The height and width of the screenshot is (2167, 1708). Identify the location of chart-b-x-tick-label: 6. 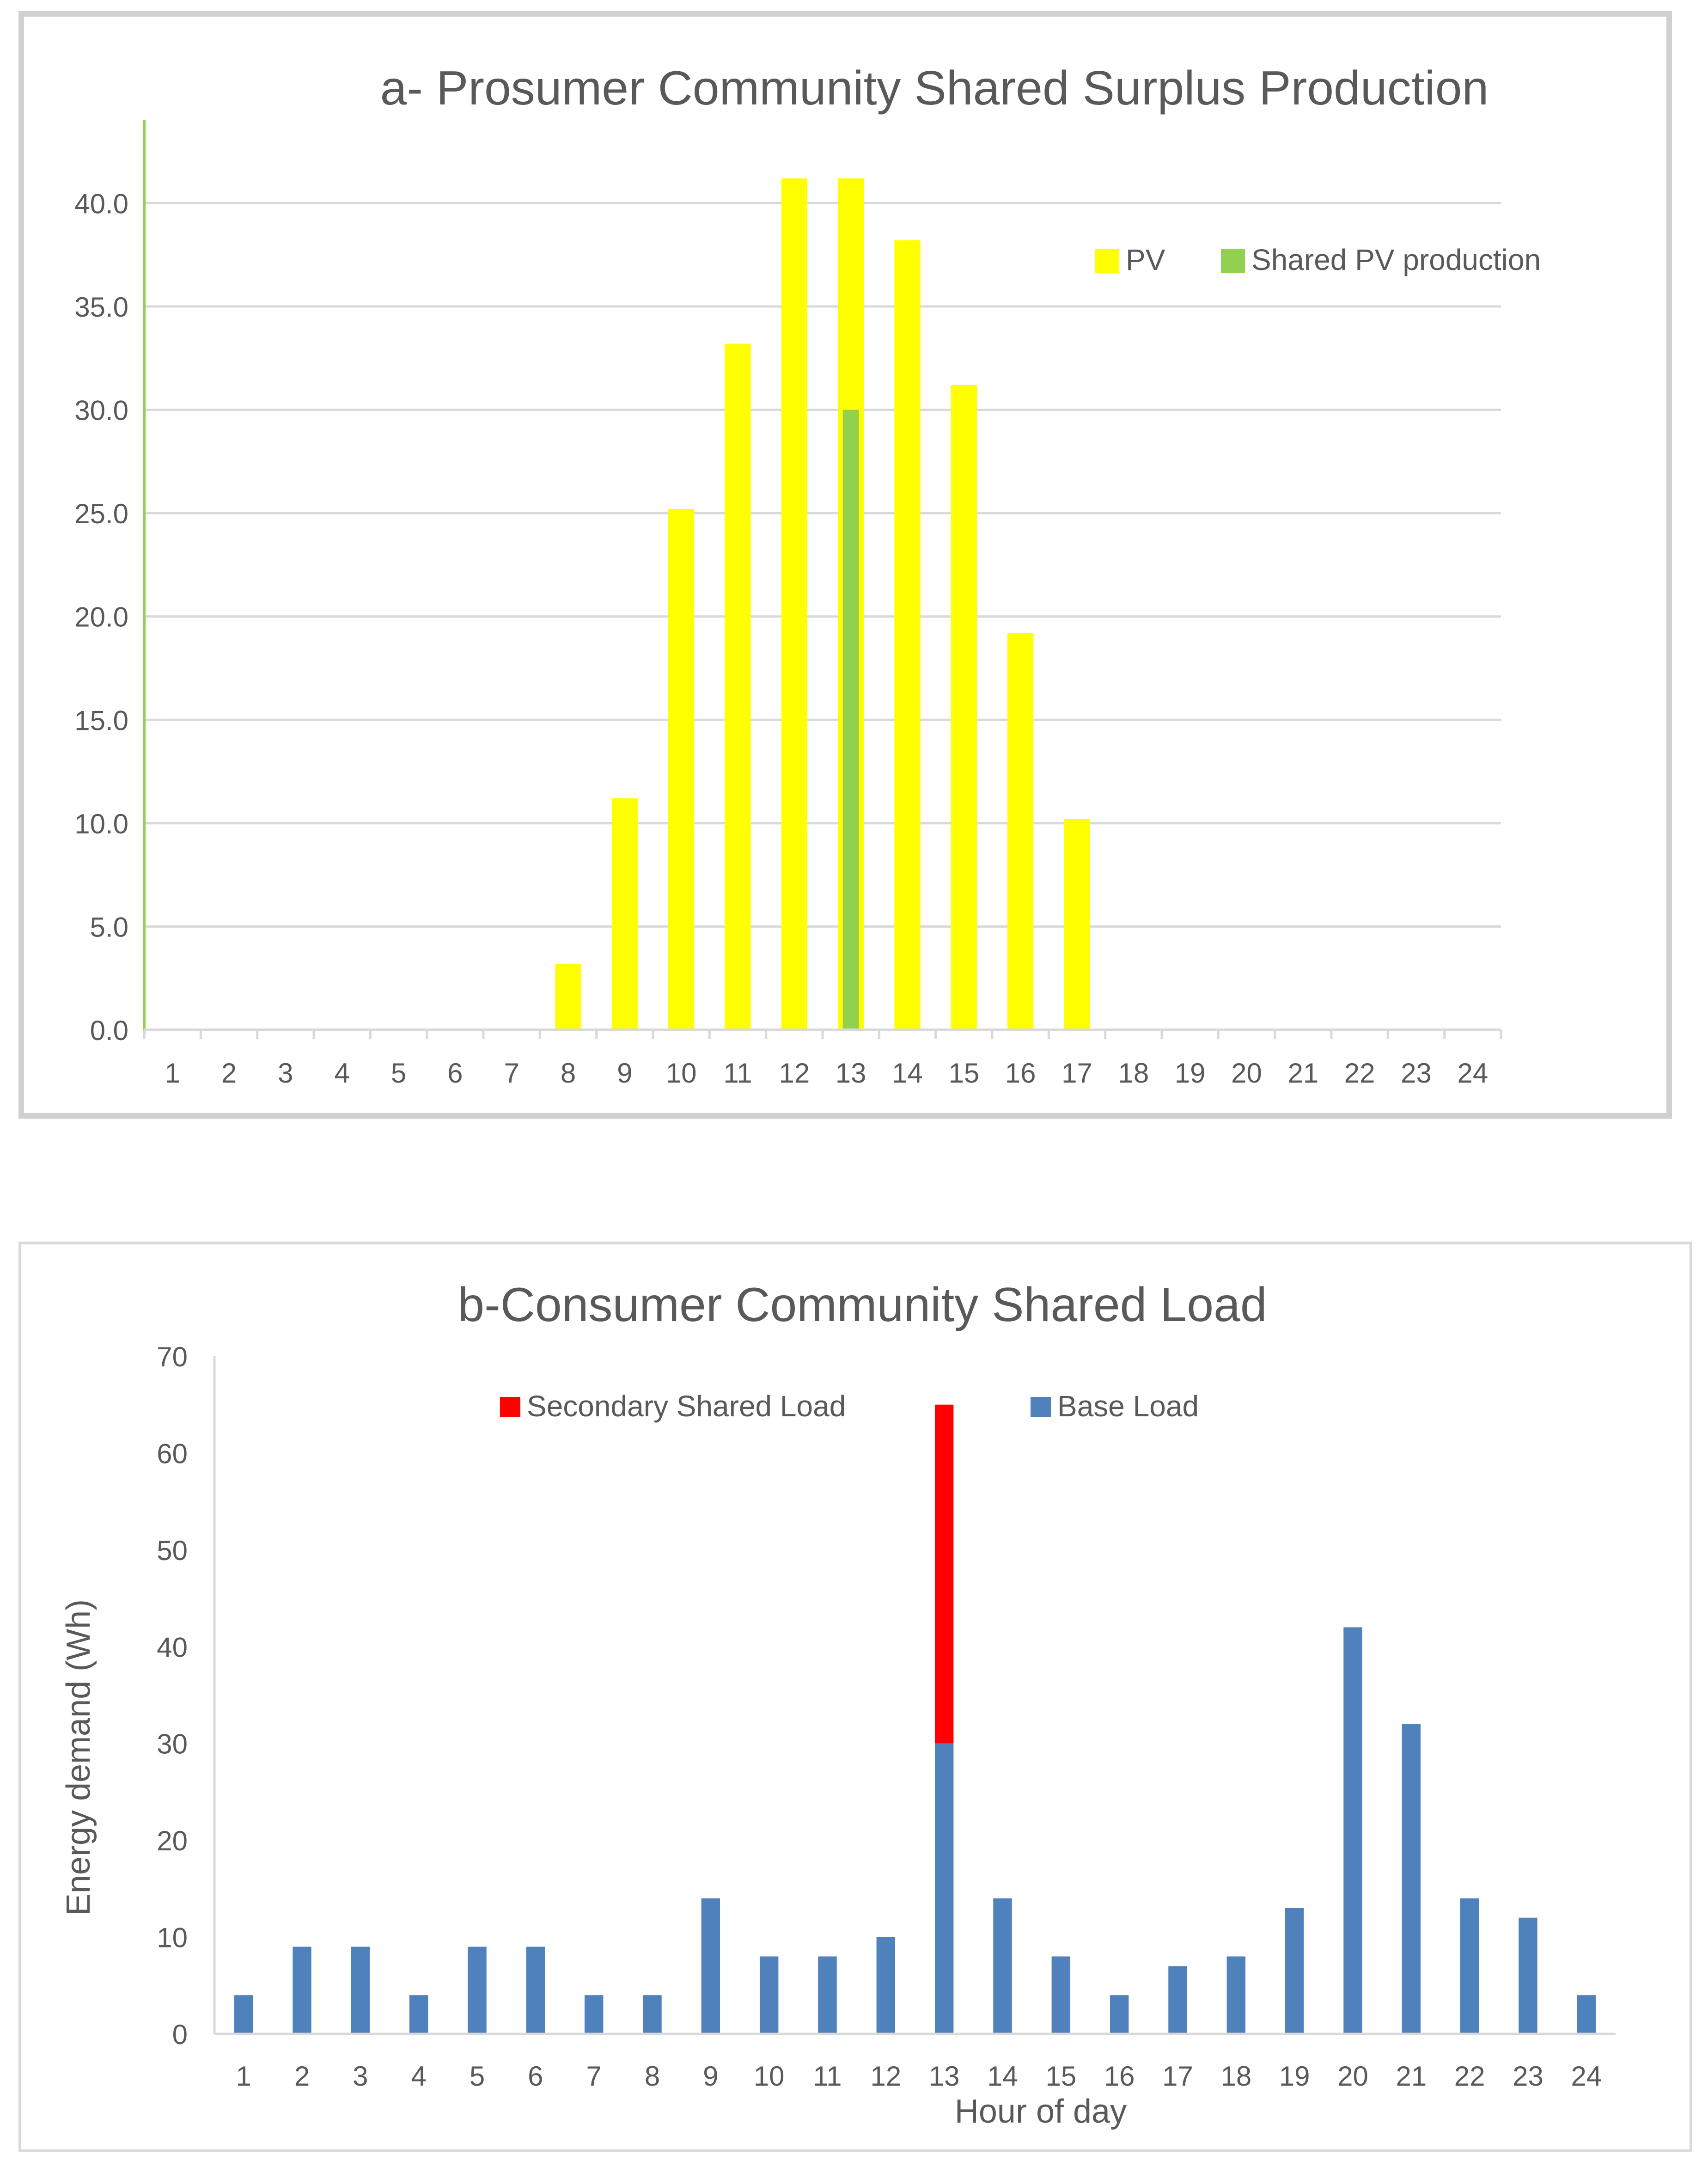
(535, 2076).